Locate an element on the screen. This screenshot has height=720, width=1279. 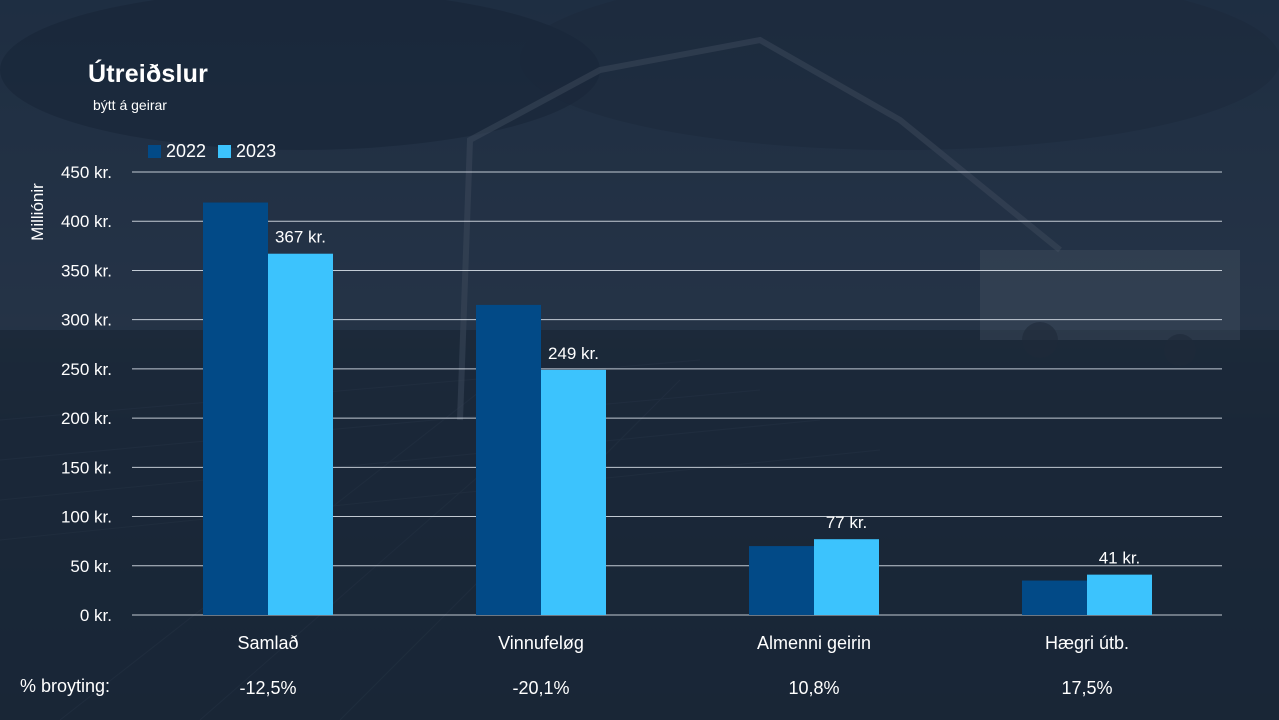
x-tick-label: Vinnufeløg is located at coordinates (541, 643).